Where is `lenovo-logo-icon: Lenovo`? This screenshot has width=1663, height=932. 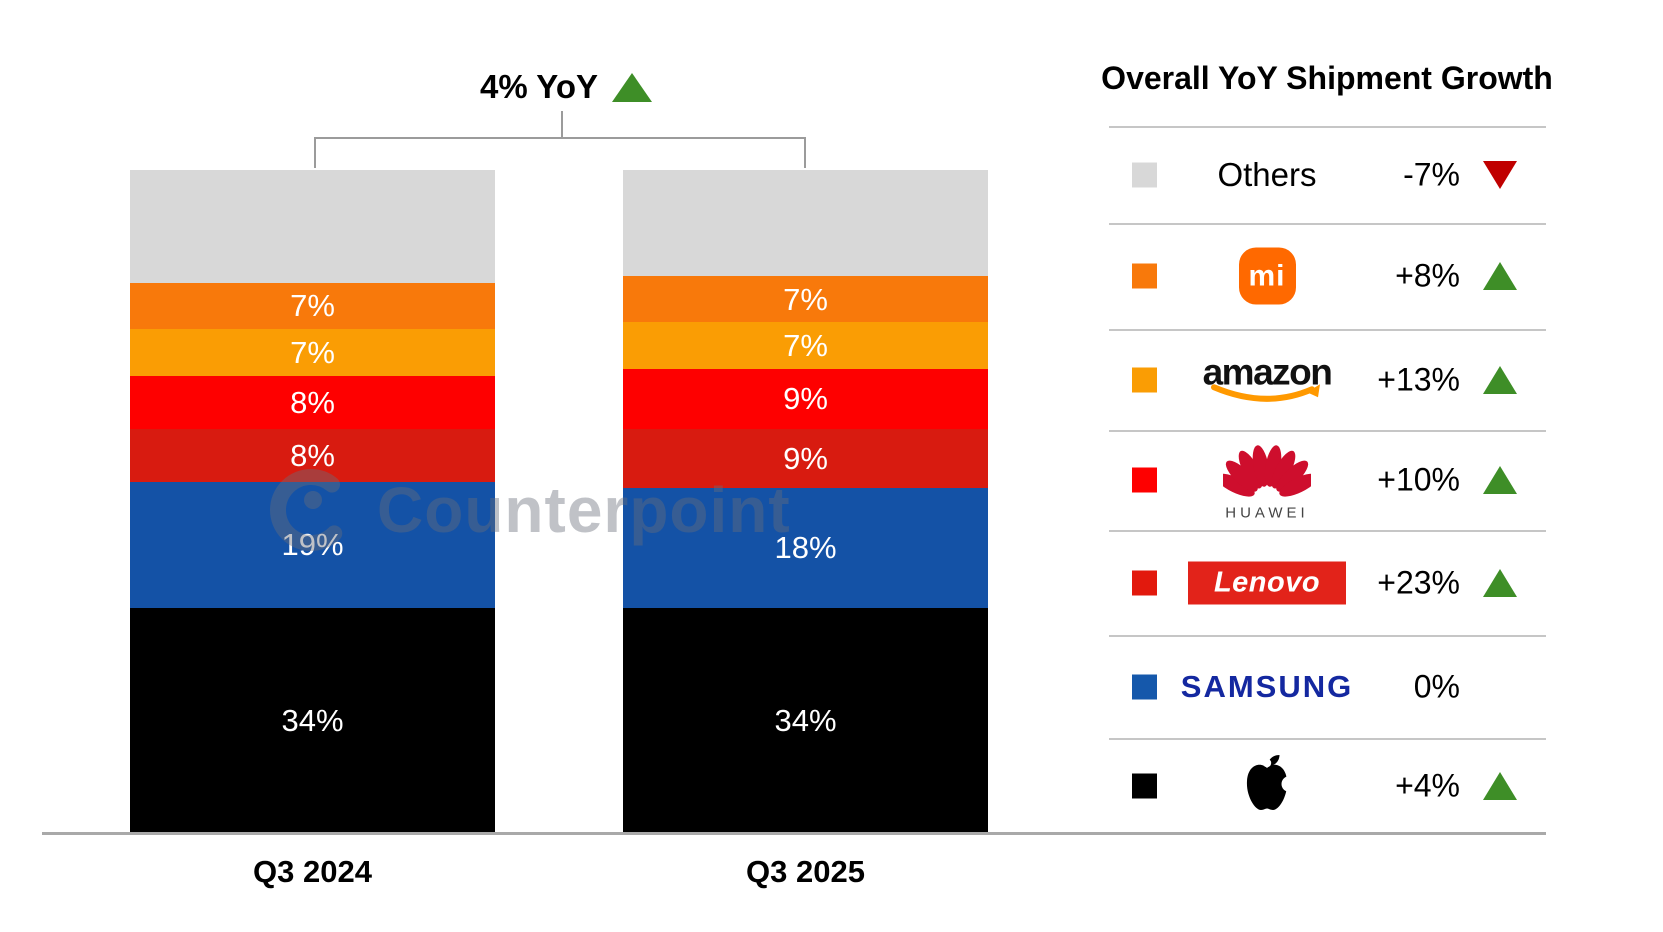 lenovo-logo-icon: Lenovo is located at coordinates (1267, 582).